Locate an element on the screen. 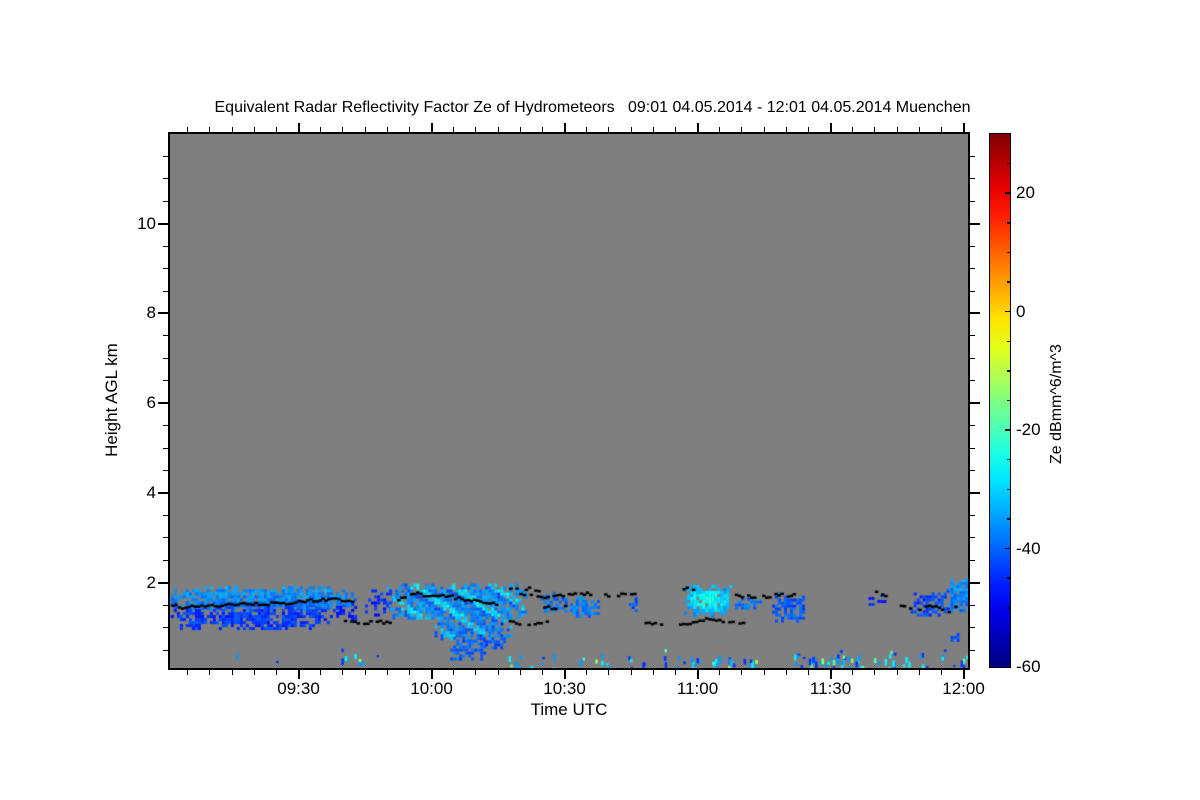  colorbar-tick-label: -60 is located at coordinates (1028, 666).